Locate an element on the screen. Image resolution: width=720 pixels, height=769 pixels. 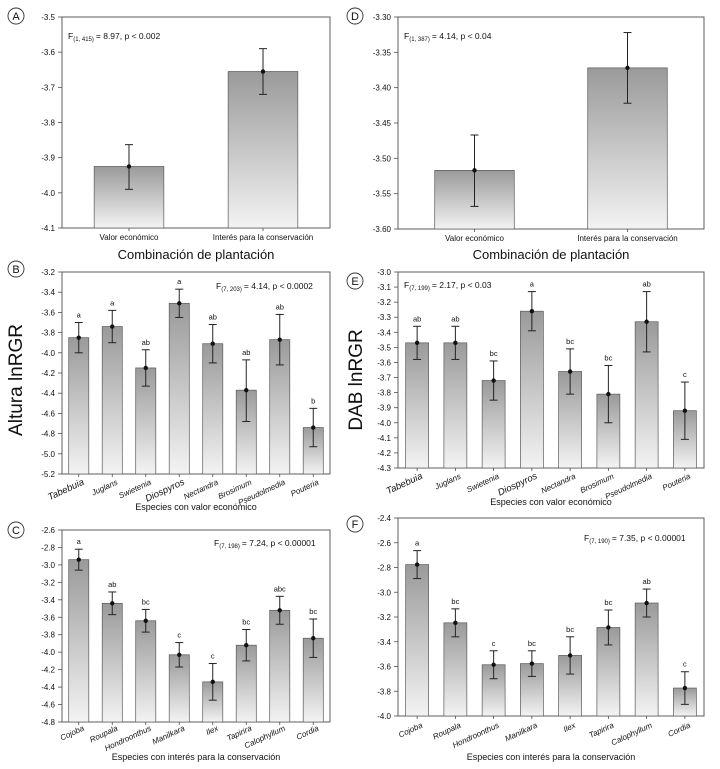
stat-annotation: F(7, 199) = 2.17, p < 0.03 is located at coordinates (448, 286).